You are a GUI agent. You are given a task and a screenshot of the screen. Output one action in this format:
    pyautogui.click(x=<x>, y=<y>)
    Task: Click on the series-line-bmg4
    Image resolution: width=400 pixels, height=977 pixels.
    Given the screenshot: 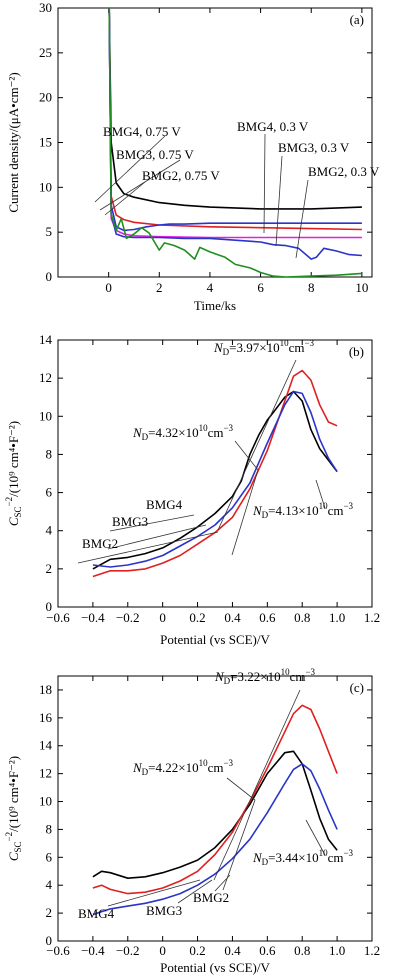 What is the action you would take?
    pyautogui.click(x=215, y=480)
    